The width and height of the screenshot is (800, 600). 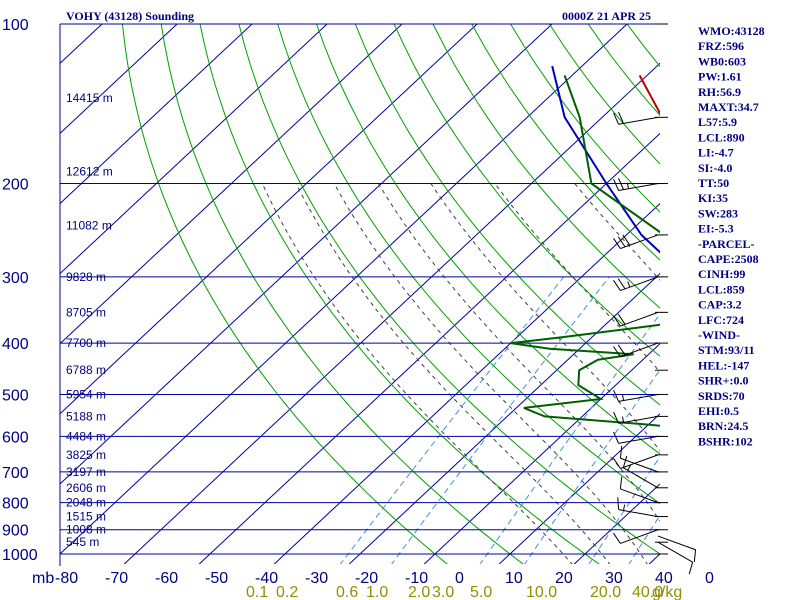 I want to click on station-title: VOHY (43128) Sounding, so click(x=130, y=16).